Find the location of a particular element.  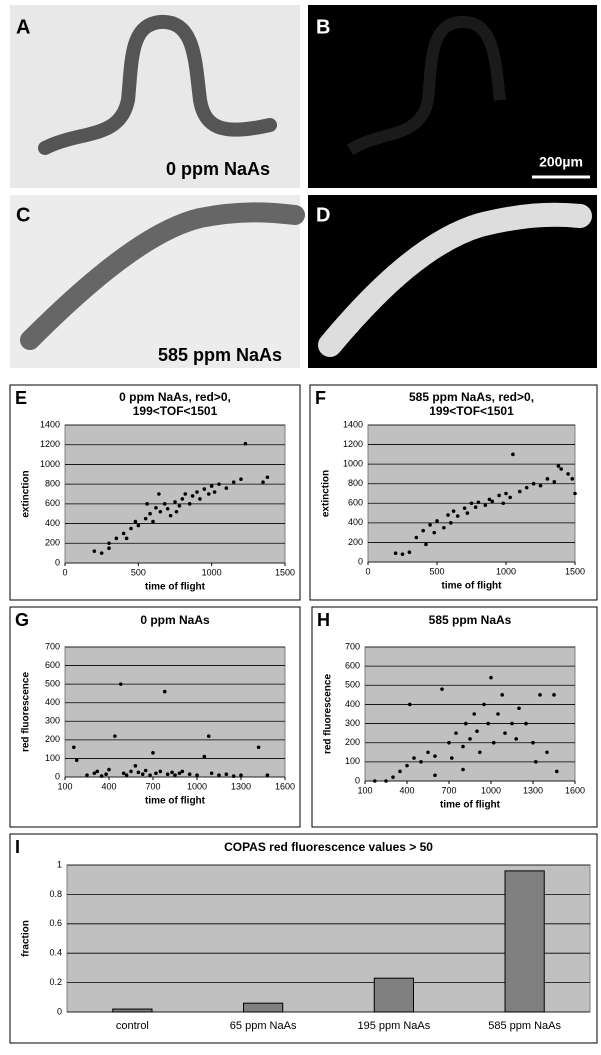

x-tick-label: 0 is located at coordinates (367, 571).